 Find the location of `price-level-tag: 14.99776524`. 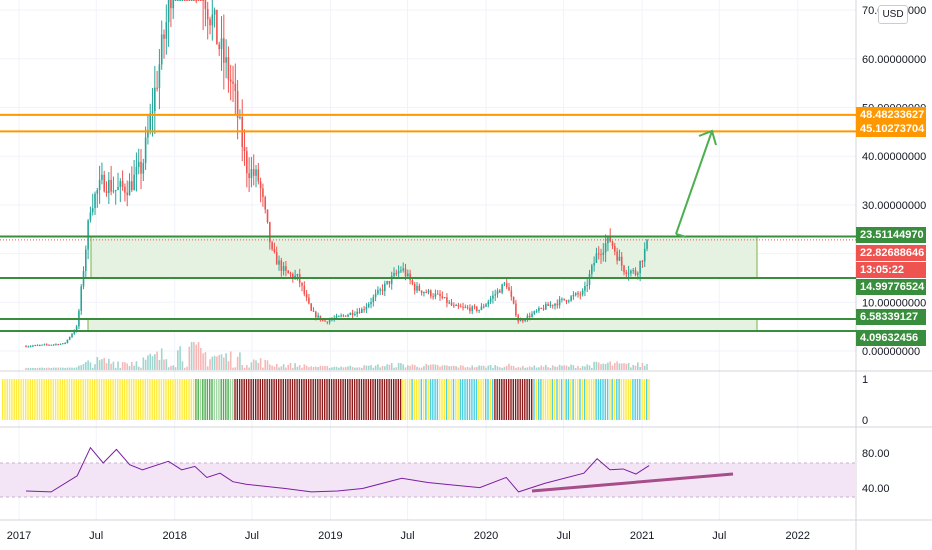

price-level-tag: 14.99776524 is located at coordinates (891, 287).